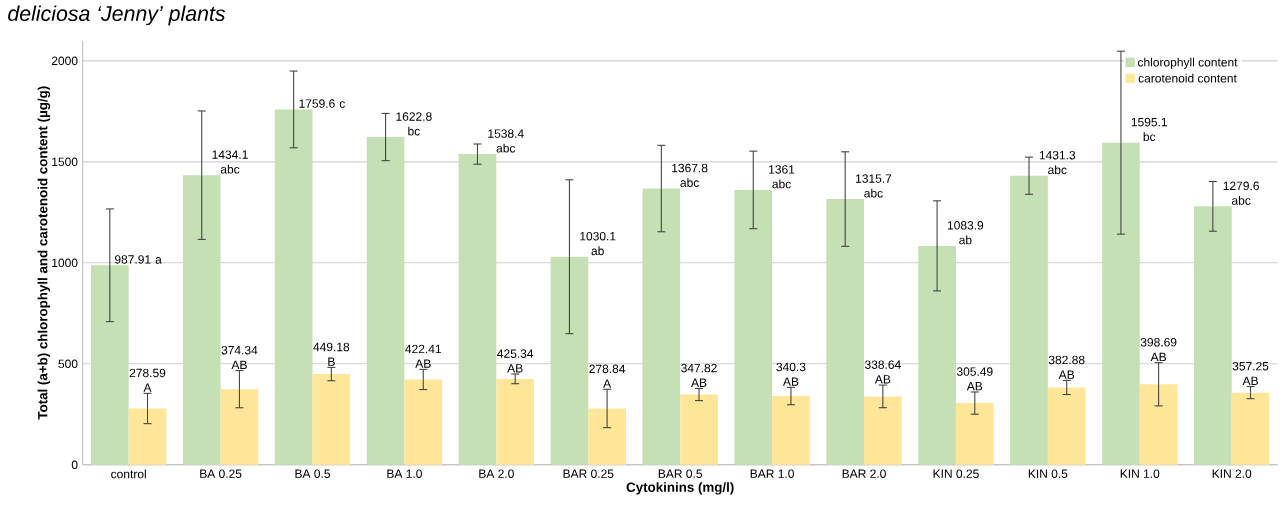 The height and width of the screenshot is (518, 1283). Describe the element at coordinates (1149, 129) in the screenshot. I see `data-label: 1595.1 bc` at that location.